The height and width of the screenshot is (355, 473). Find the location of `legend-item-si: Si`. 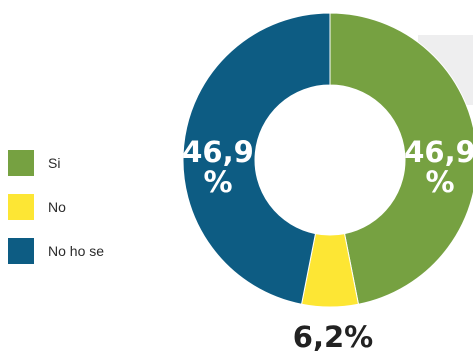

legend-item-si: Si is located at coordinates (56, 163).